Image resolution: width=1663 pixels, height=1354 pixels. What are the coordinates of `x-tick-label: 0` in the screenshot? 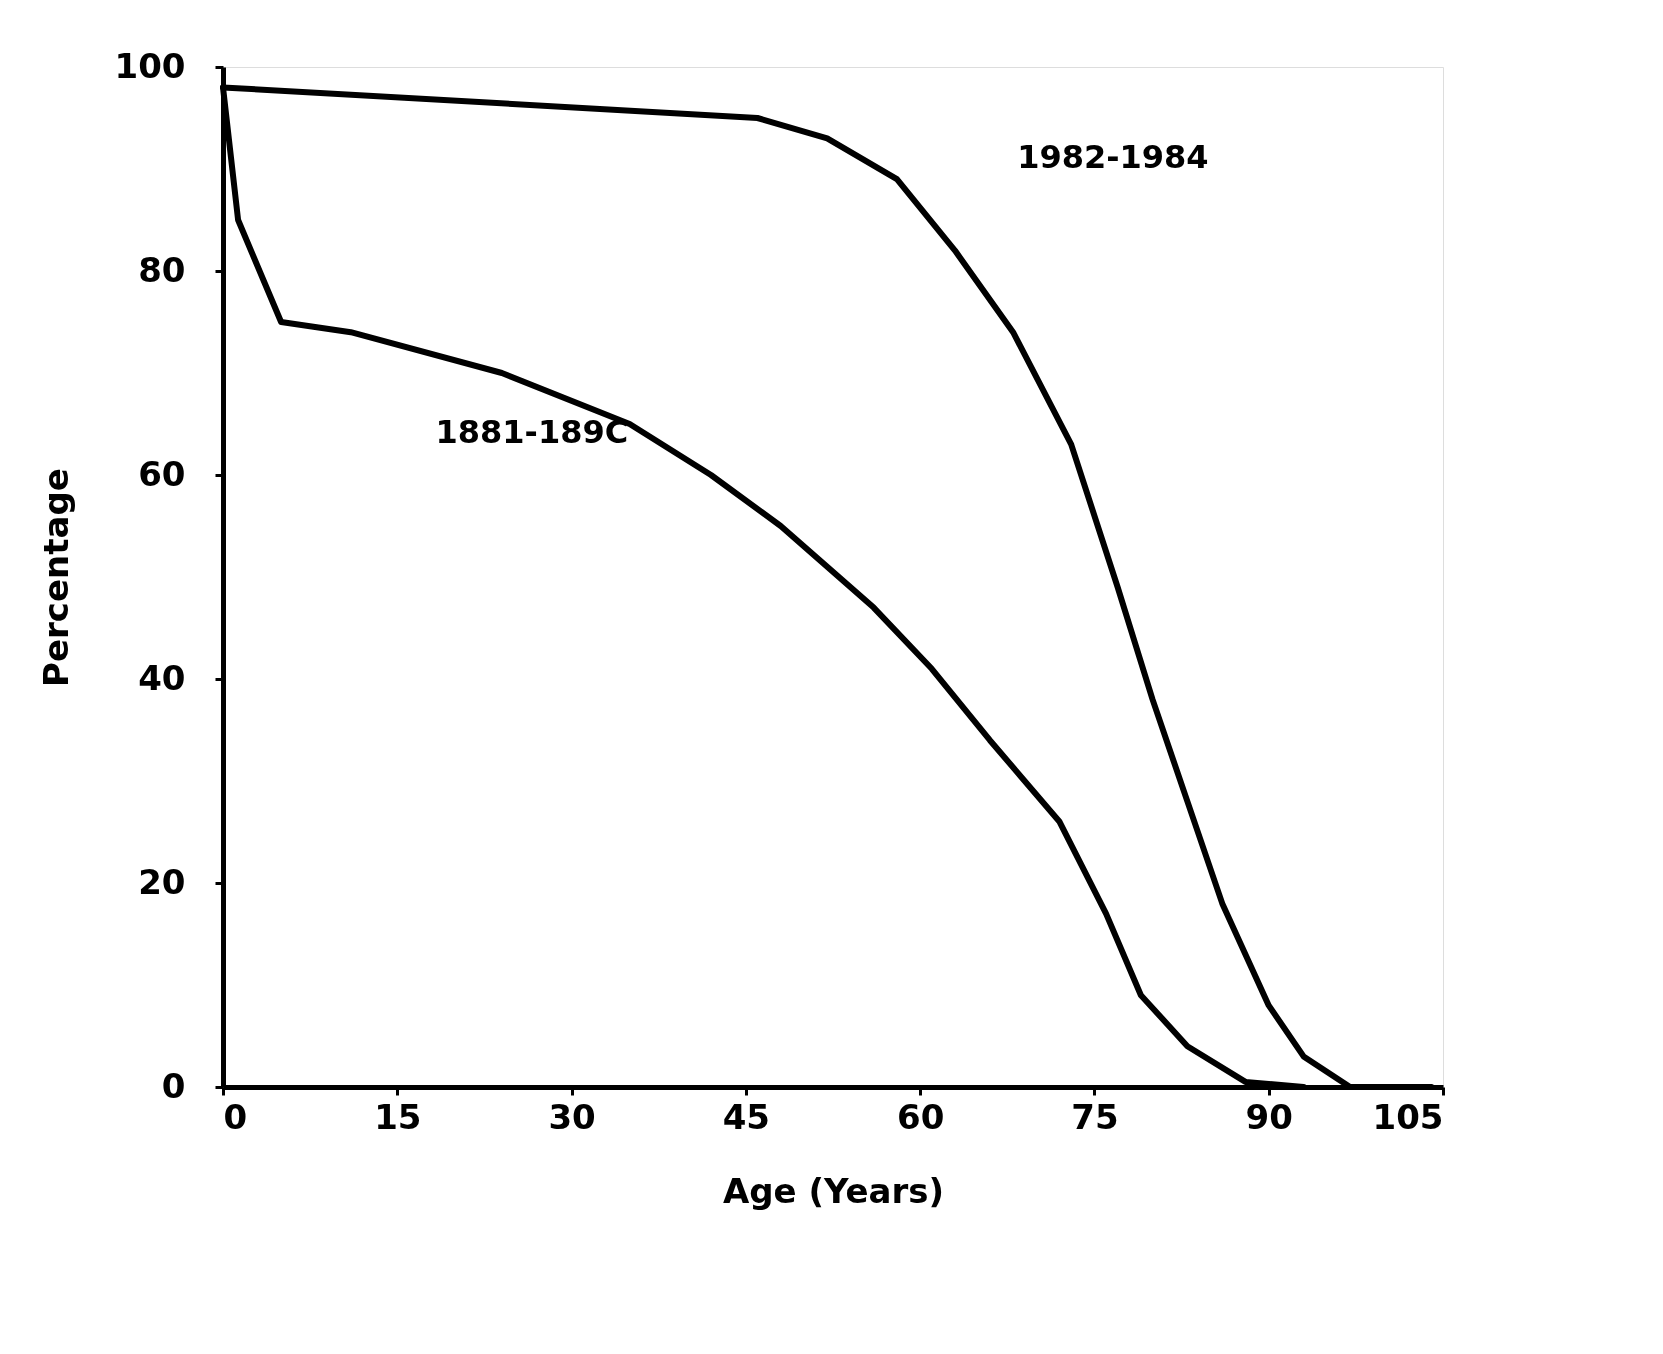 It's located at (235, 1116).